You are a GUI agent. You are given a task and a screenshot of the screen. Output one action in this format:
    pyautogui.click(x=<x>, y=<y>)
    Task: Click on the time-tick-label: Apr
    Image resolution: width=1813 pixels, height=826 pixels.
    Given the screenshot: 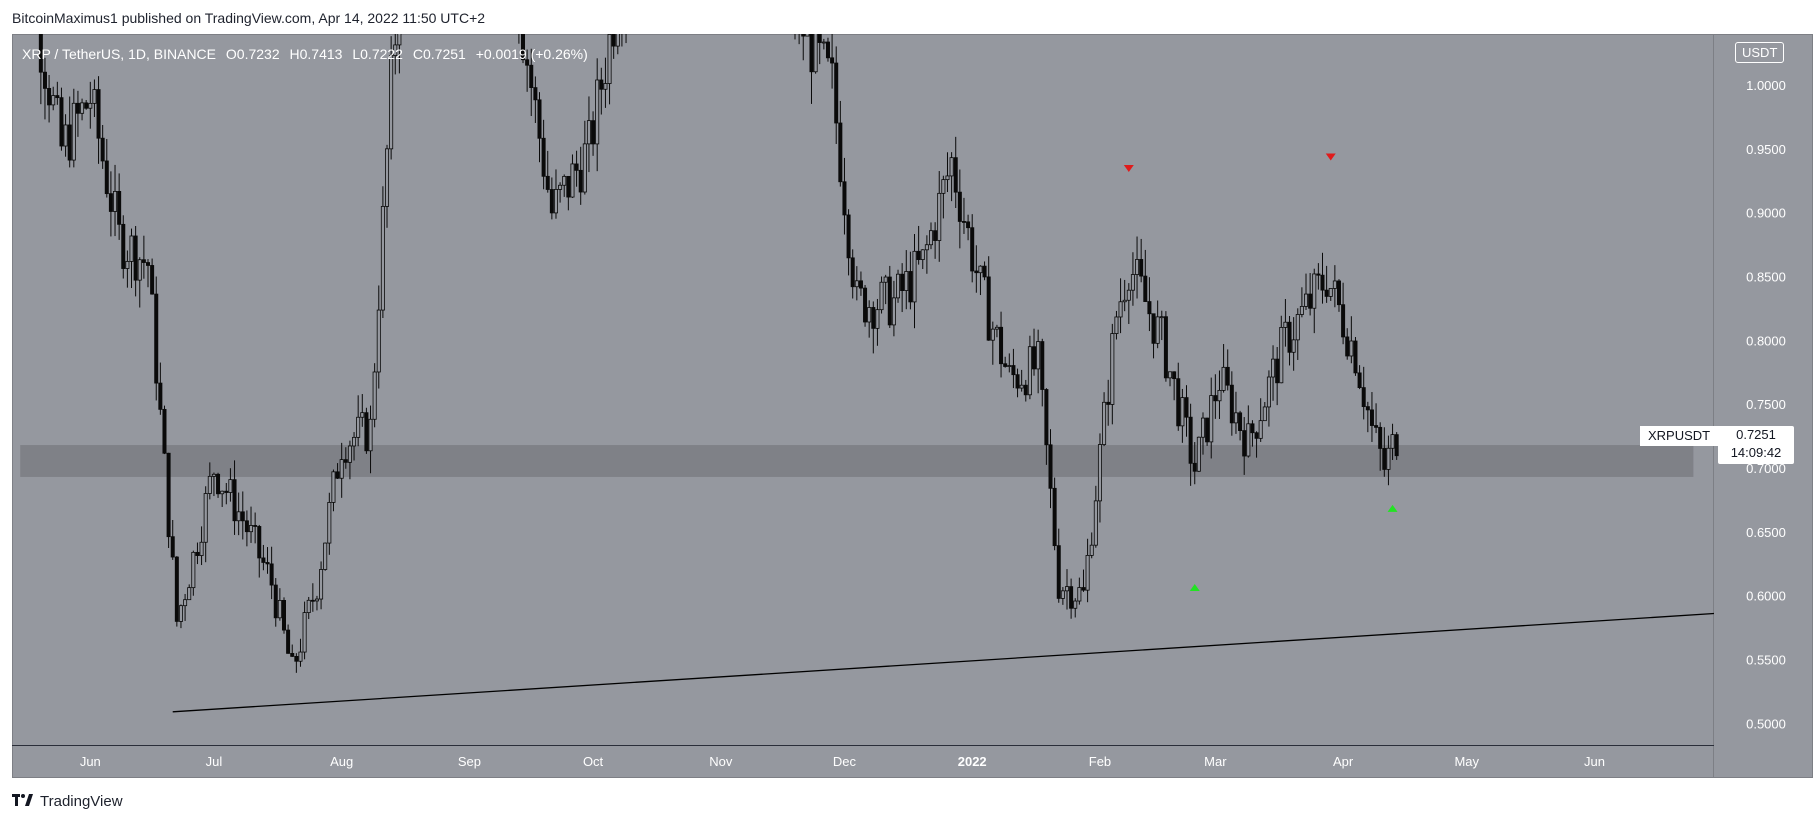 What is the action you would take?
    pyautogui.click(x=1343, y=761)
    